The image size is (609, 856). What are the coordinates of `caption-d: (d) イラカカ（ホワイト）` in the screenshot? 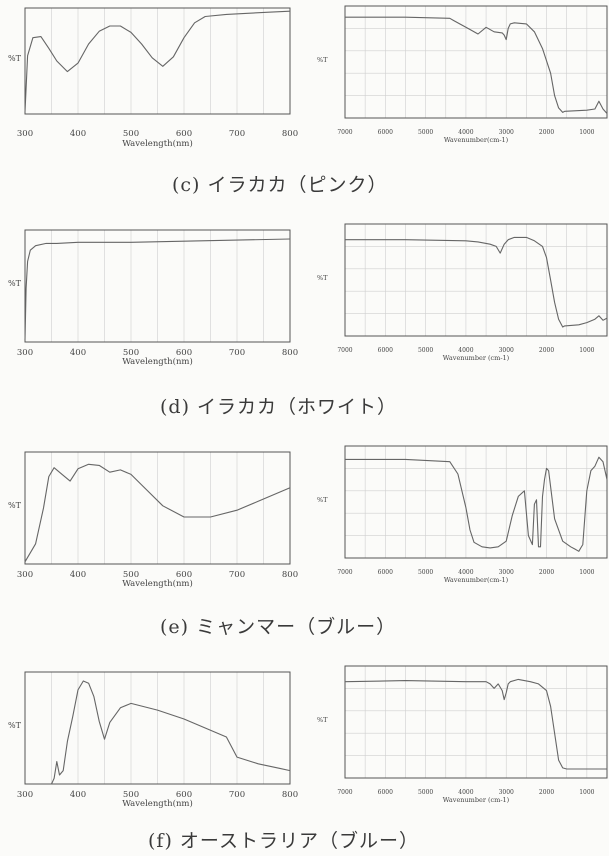 It's located at (279, 407).